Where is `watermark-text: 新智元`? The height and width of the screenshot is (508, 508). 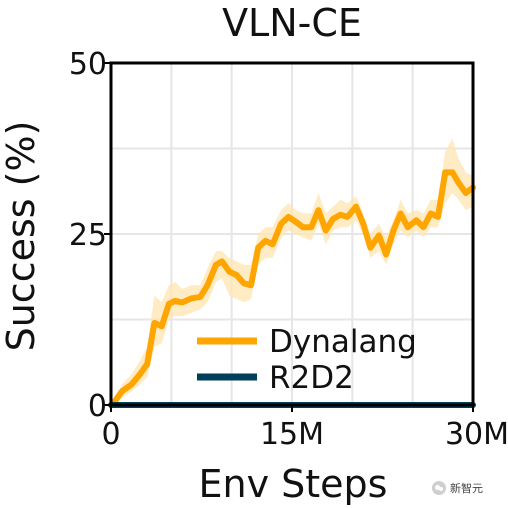 watermark-text: 新智元 is located at coordinates (466, 488).